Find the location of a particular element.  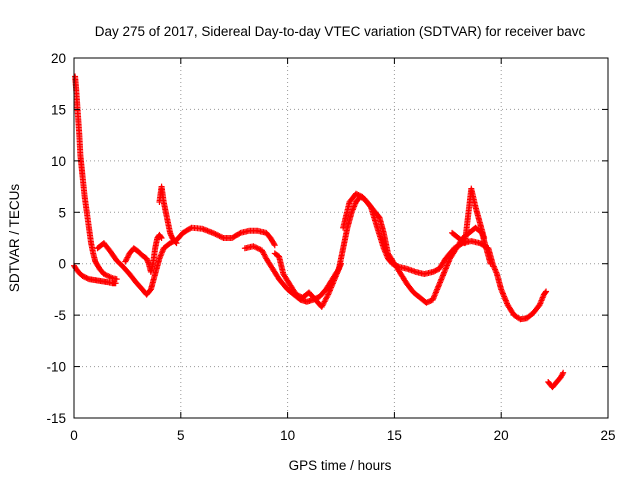

x-tick-label: 5 is located at coordinates (181, 435).